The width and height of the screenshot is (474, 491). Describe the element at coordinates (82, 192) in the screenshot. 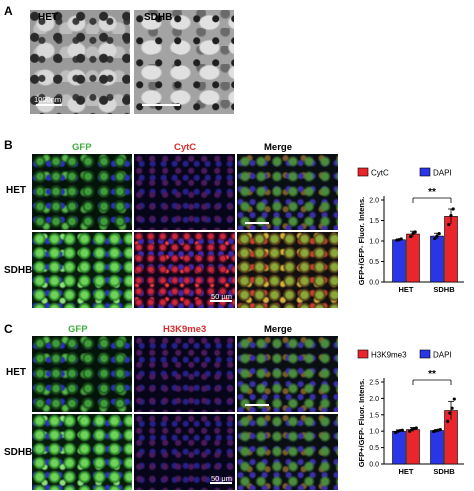

I see `panel-b-het-gfp-image` at that location.